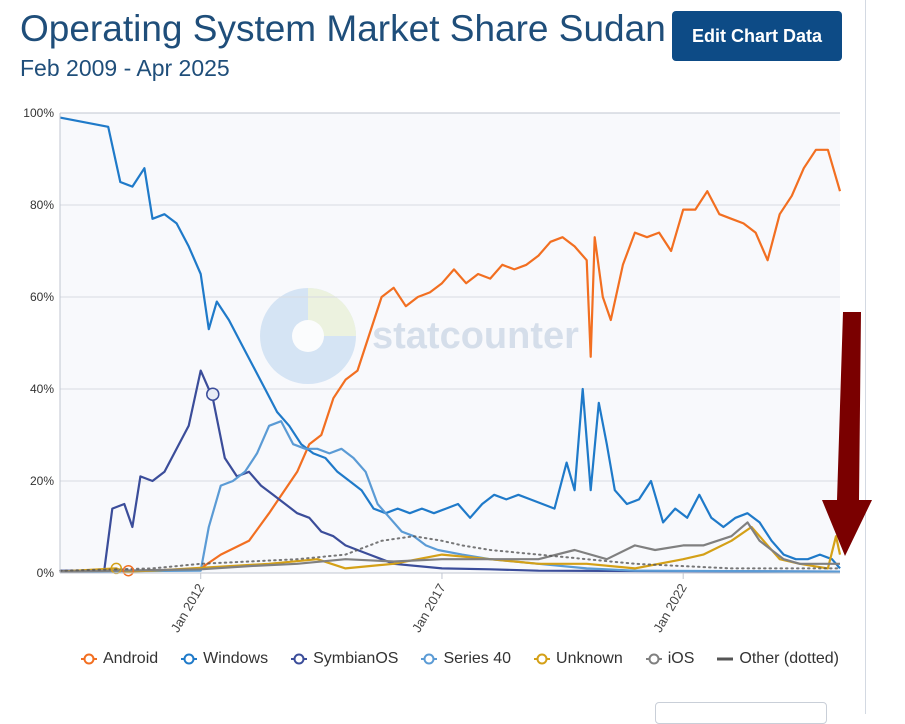  What do you see at coordinates (236, 658) in the screenshot?
I see `legend-label: Windows` at bounding box center [236, 658].